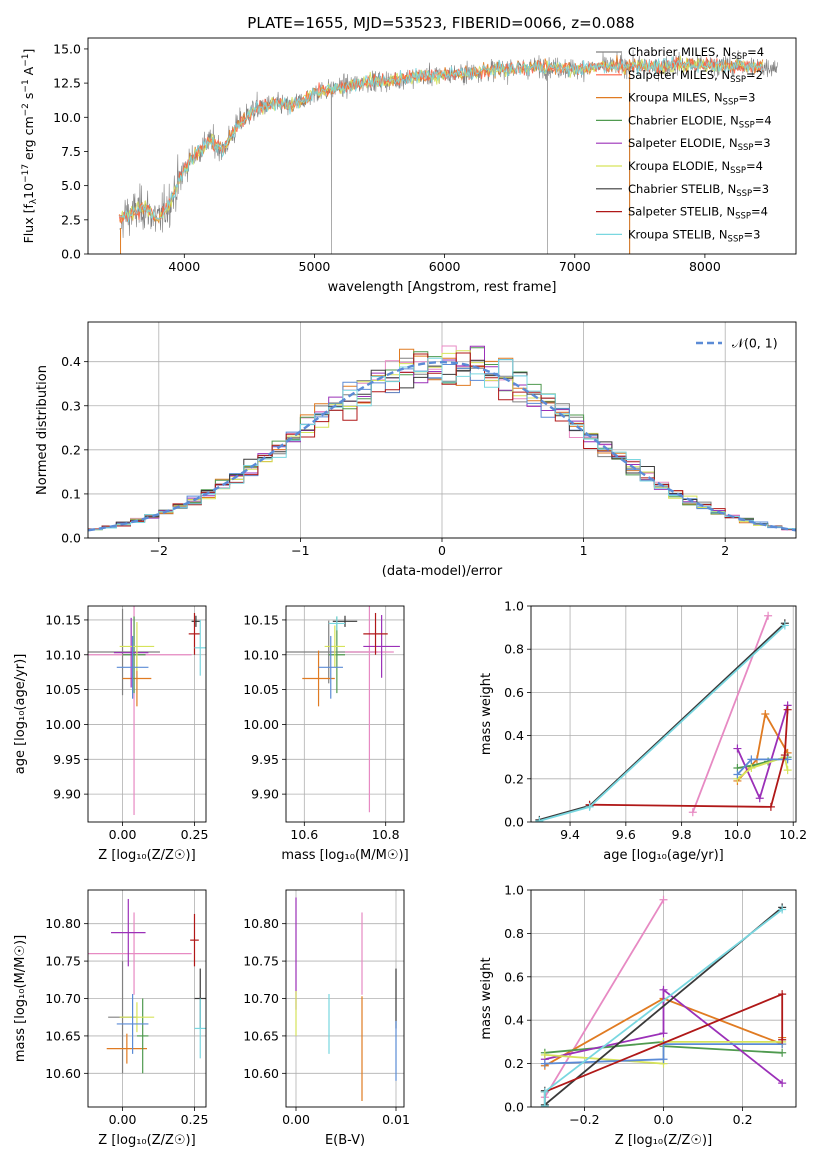  Describe the element at coordinates (682, 834) in the screenshot. I see `x-tick-label: 9.8` at that location.